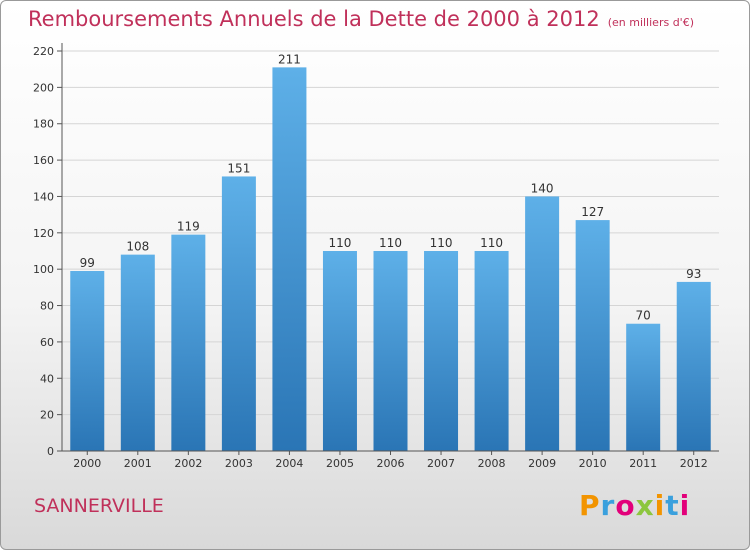  I want to click on x-tick-label-2007: 2007, so click(441, 463).